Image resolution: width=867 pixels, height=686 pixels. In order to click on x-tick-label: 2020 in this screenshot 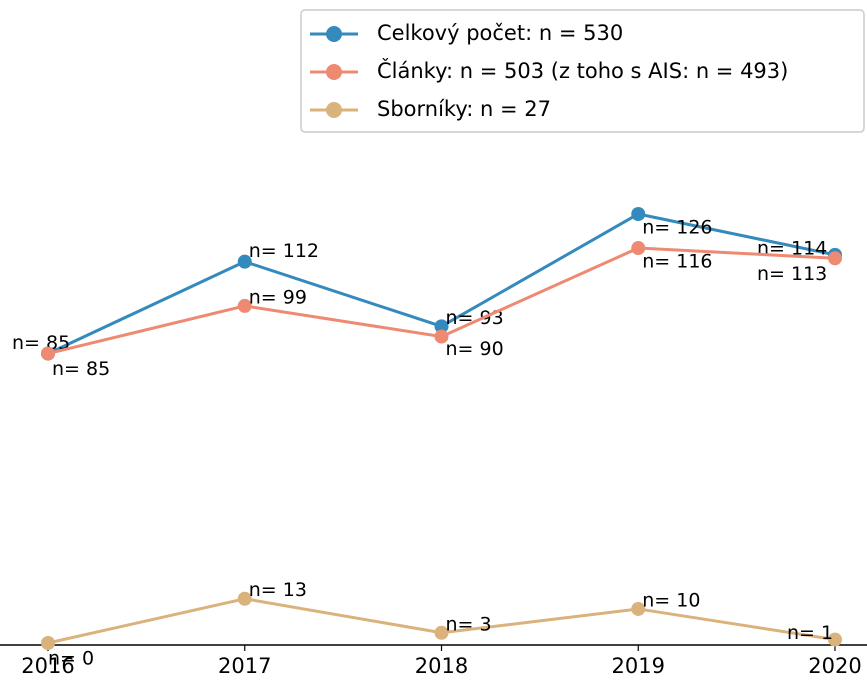, I will do `click(834, 666)`.